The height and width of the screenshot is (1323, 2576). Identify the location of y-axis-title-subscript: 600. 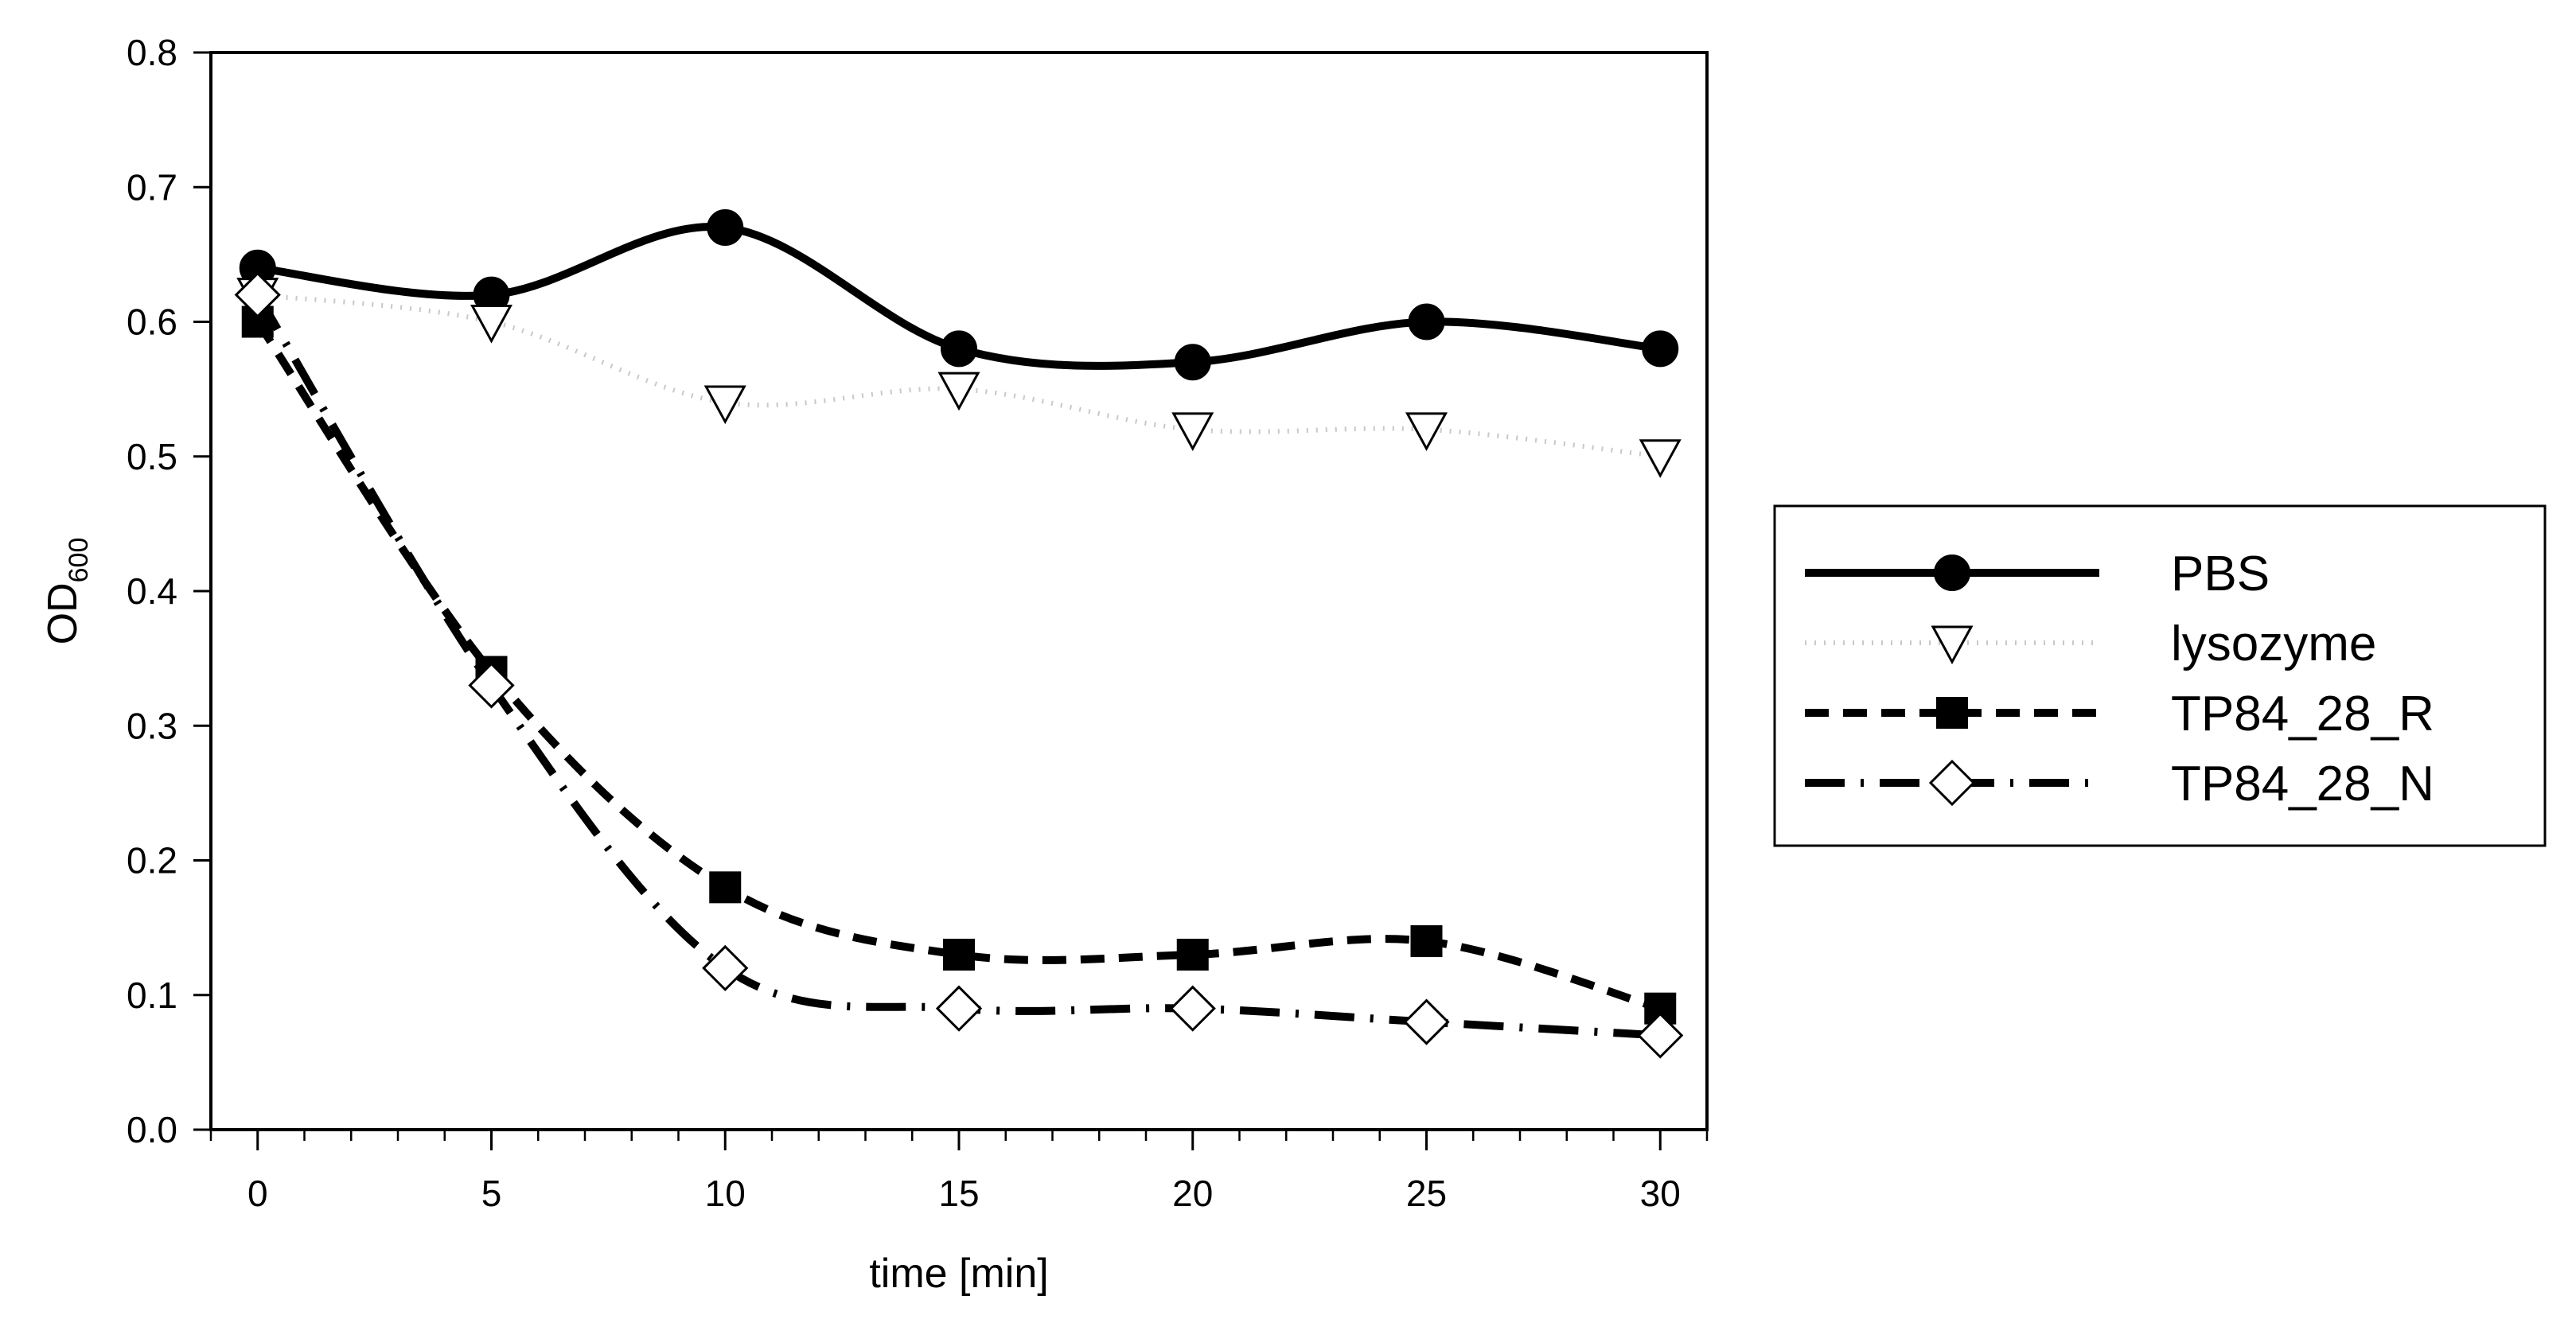
(79, 560).